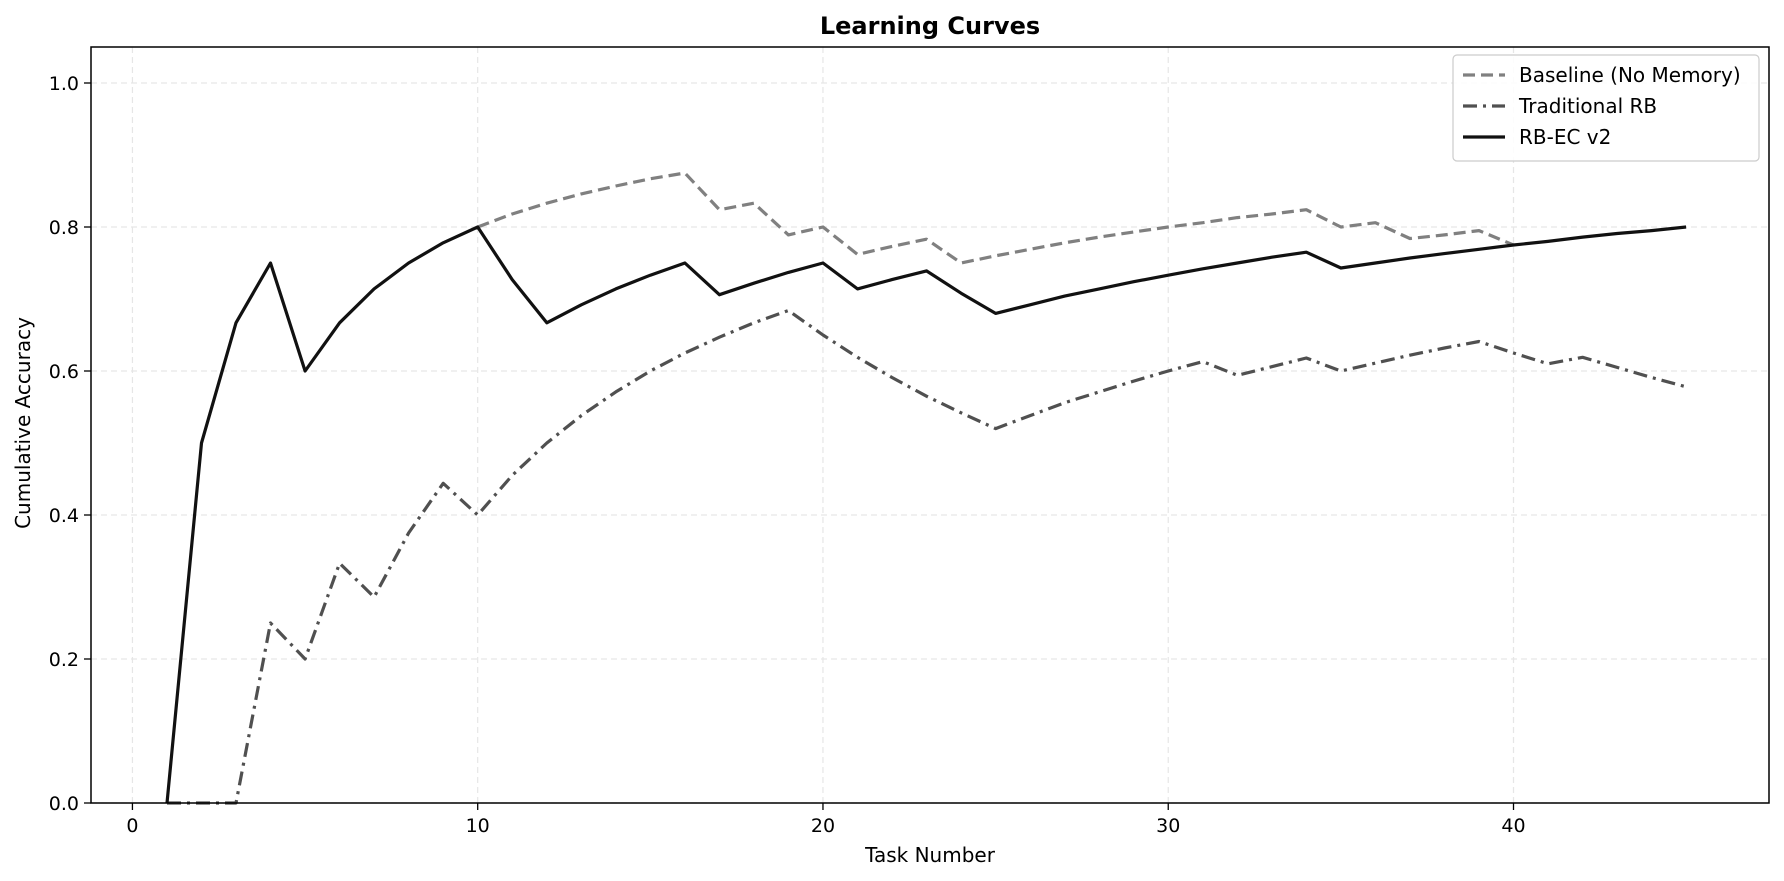  I want to click on y-tick-label: 0.0, so click(64, 804).